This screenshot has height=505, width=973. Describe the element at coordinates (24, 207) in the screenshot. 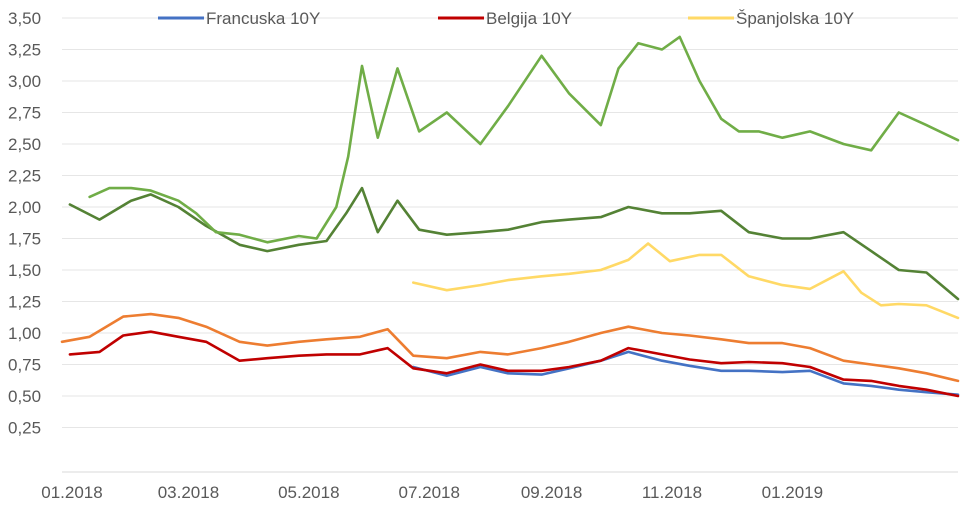

I see `y-tick-label: 2,00` at that location.